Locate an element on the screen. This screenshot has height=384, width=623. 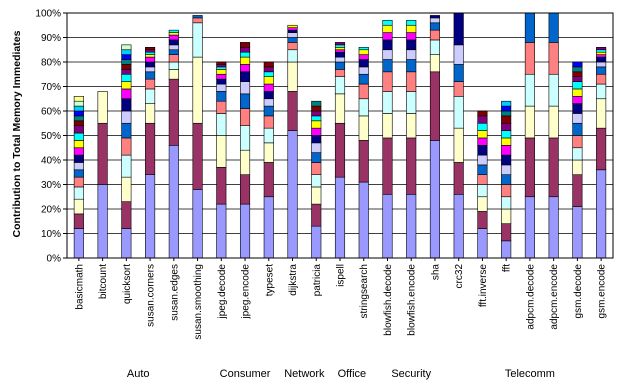
bar-quicksort is located at coordinates (126, 151).